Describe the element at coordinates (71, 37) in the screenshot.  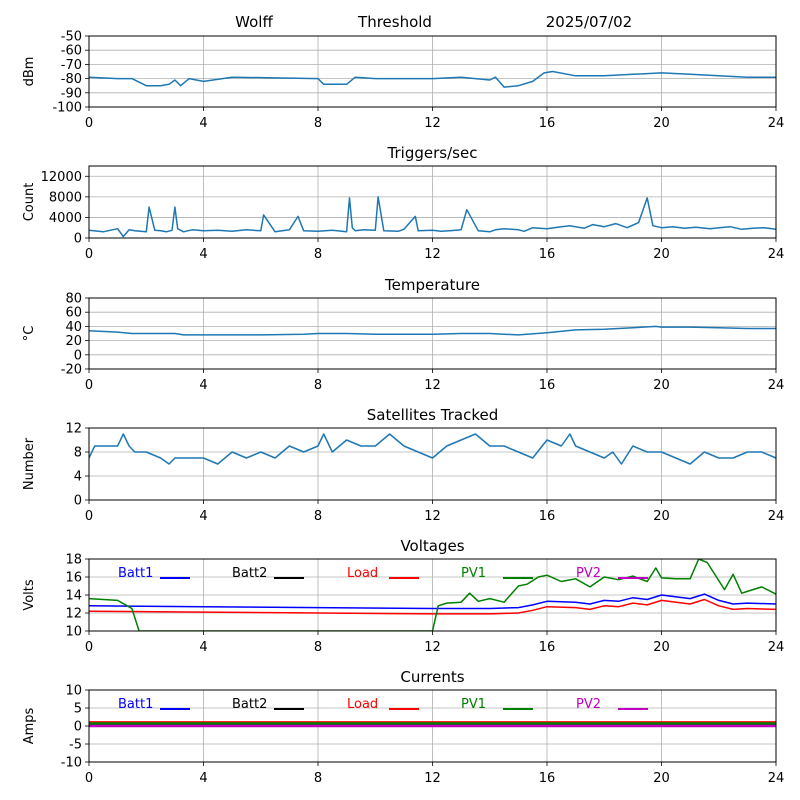
I see `y-tick-label: -50` at that location.